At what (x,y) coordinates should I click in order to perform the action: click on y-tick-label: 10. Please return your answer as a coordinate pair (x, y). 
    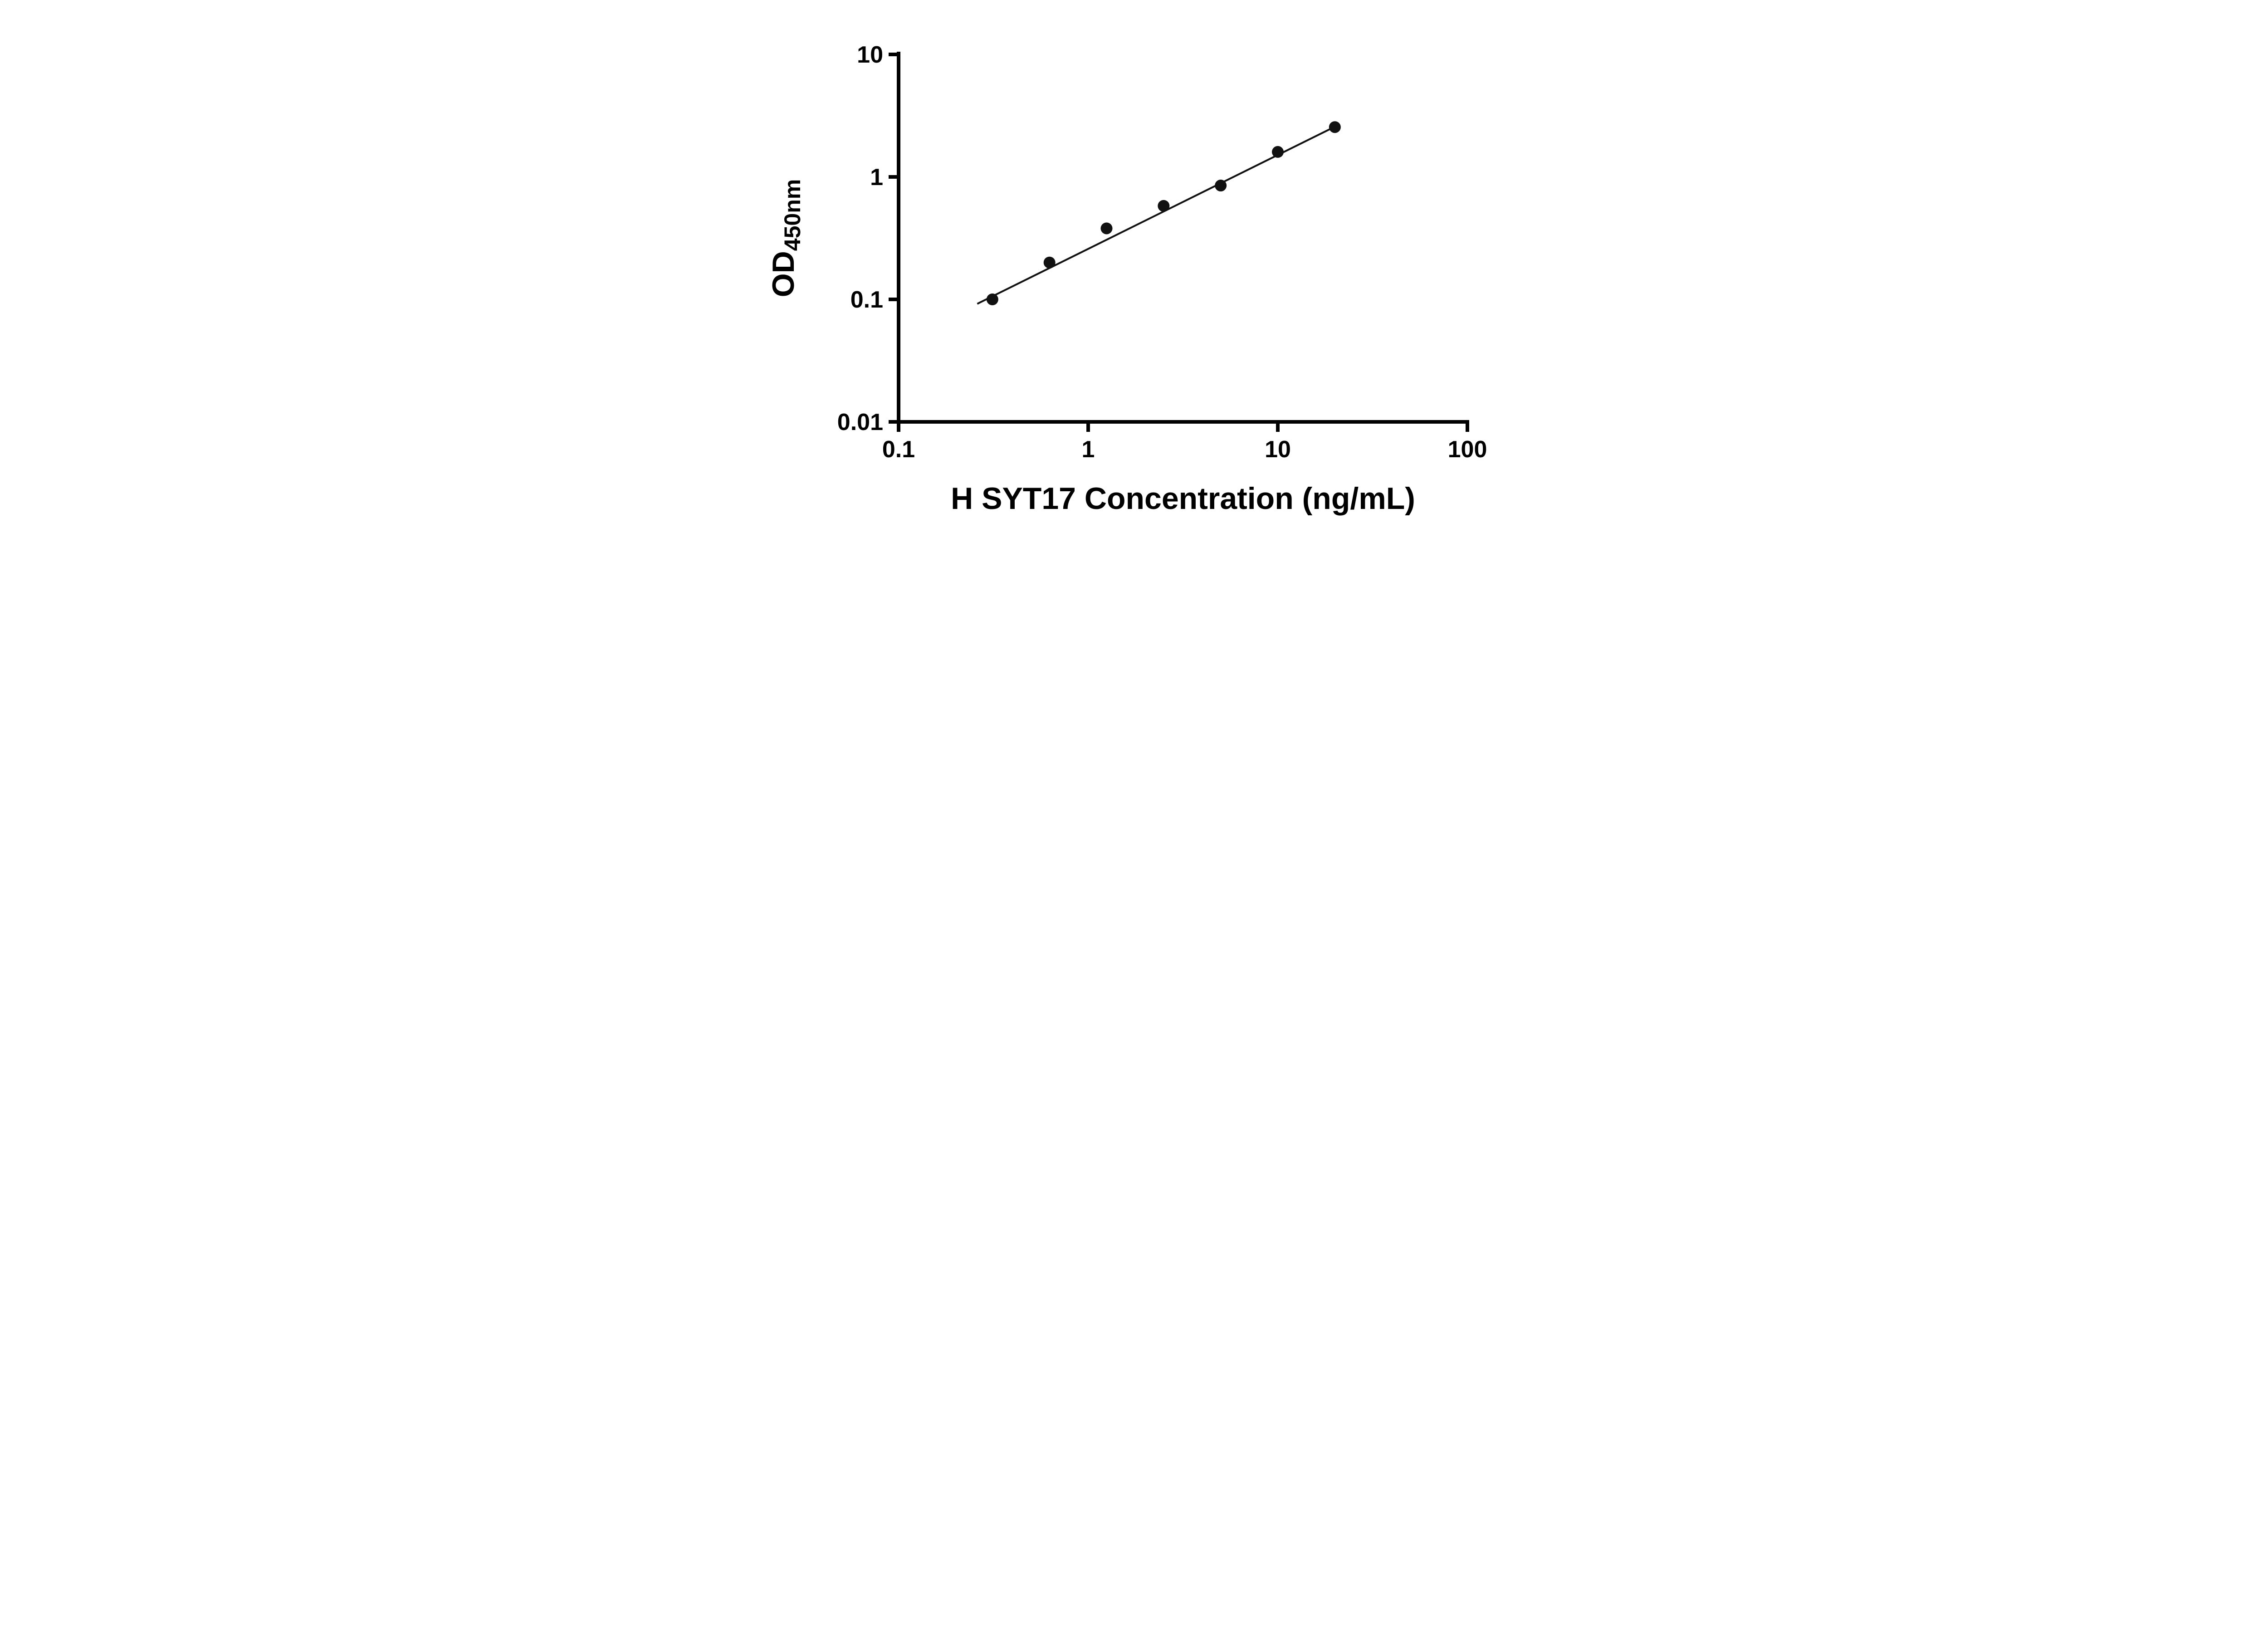
    Looking at the image, I should click on (870, 55).